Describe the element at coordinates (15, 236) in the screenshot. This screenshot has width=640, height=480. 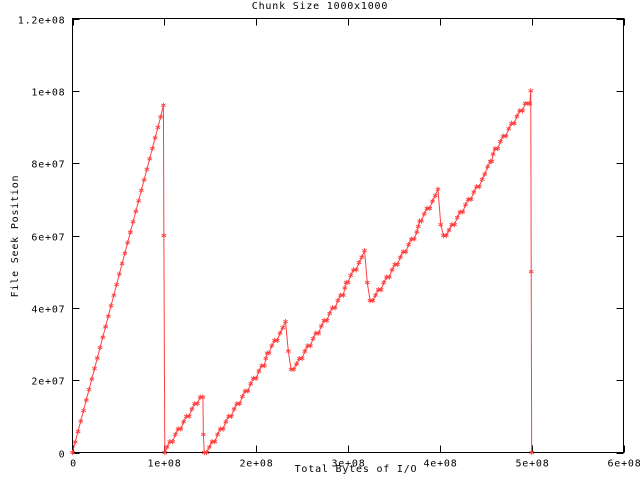
I see `y-axis-label: File Seek Position` at that location.